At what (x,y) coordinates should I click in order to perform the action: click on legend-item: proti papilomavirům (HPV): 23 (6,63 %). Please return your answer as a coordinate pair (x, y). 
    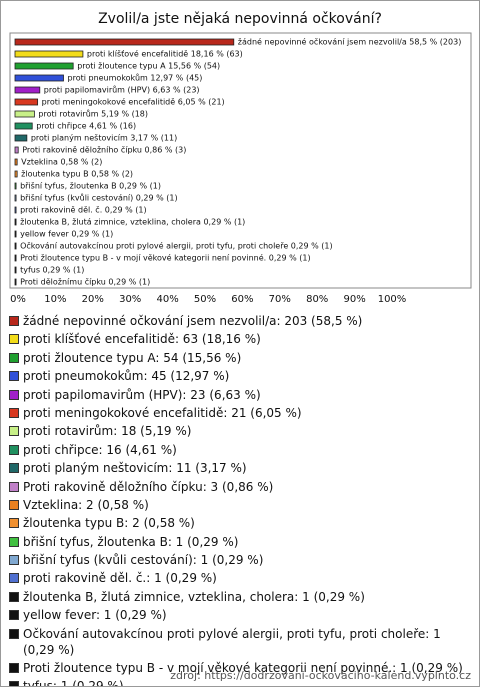
    Looking at the image, I should click on (240, 395).